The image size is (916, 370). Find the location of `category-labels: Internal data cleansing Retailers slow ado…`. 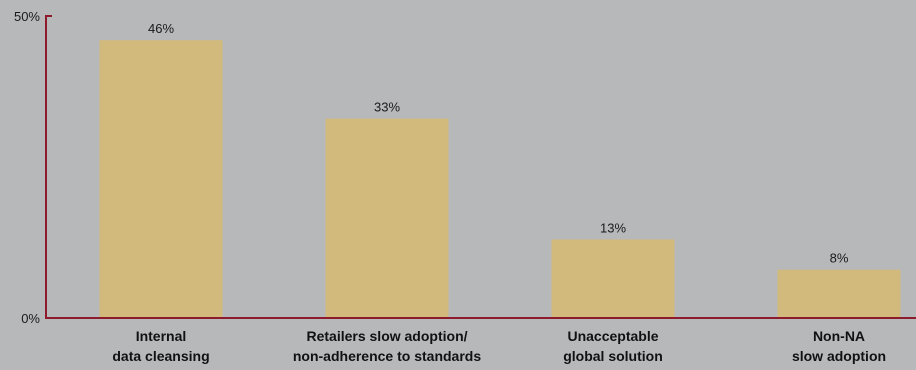

category-labels: Internal data cleansing Retailers slow ado… is located at coordinates (499, 346).